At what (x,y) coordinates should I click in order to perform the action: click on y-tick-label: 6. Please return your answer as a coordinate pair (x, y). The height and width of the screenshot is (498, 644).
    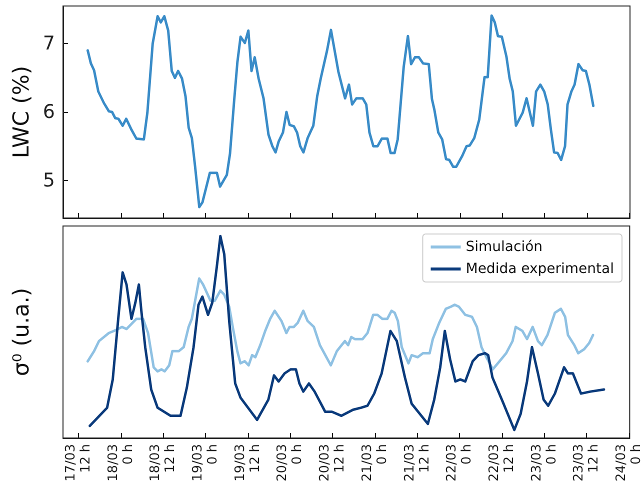
    Looking at the image, I should click on (48, 112).